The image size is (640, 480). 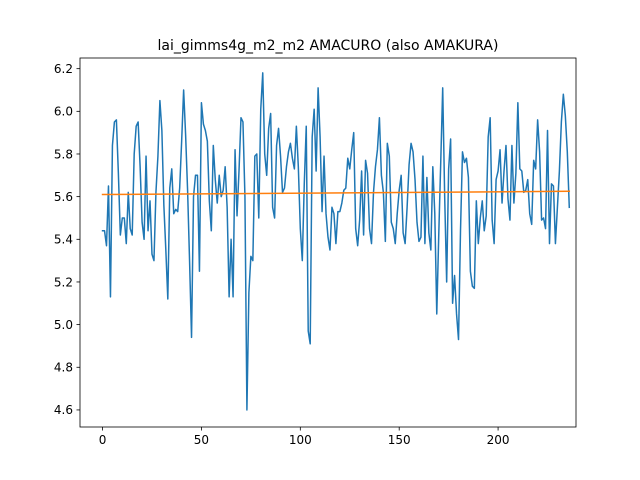 What do you see at coordinates (63, 154) in the screenshot?
I see `y-tick-label: 5.8` at bounding box center [63, 154].